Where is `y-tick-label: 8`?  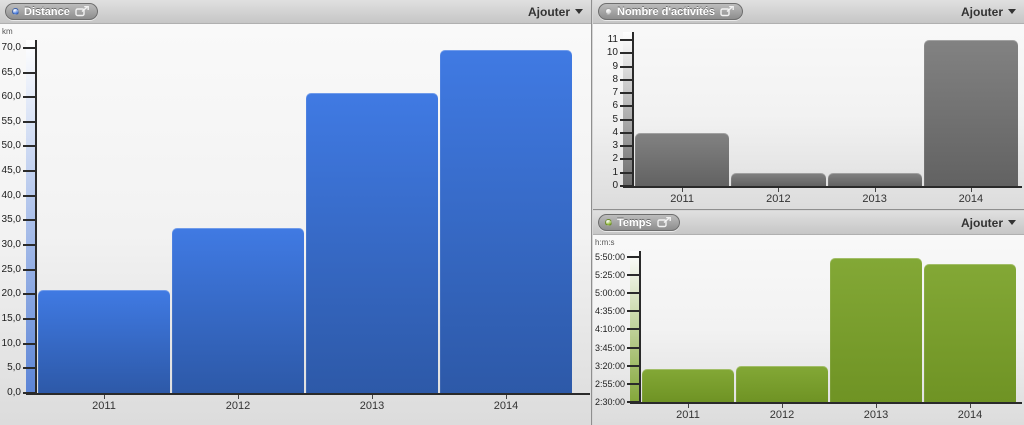 y-tick-label: 8 is located at coordinates (615, 79).